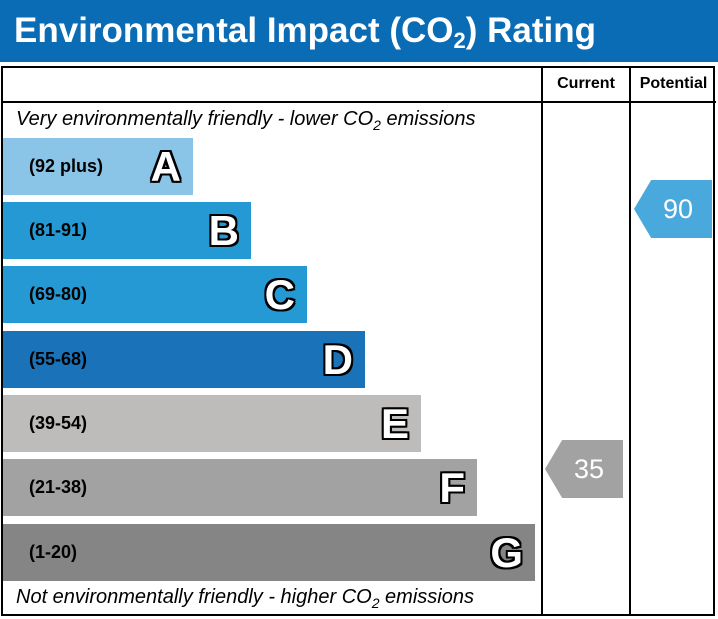  I want to click on band-letter: F, so click(452, 487).